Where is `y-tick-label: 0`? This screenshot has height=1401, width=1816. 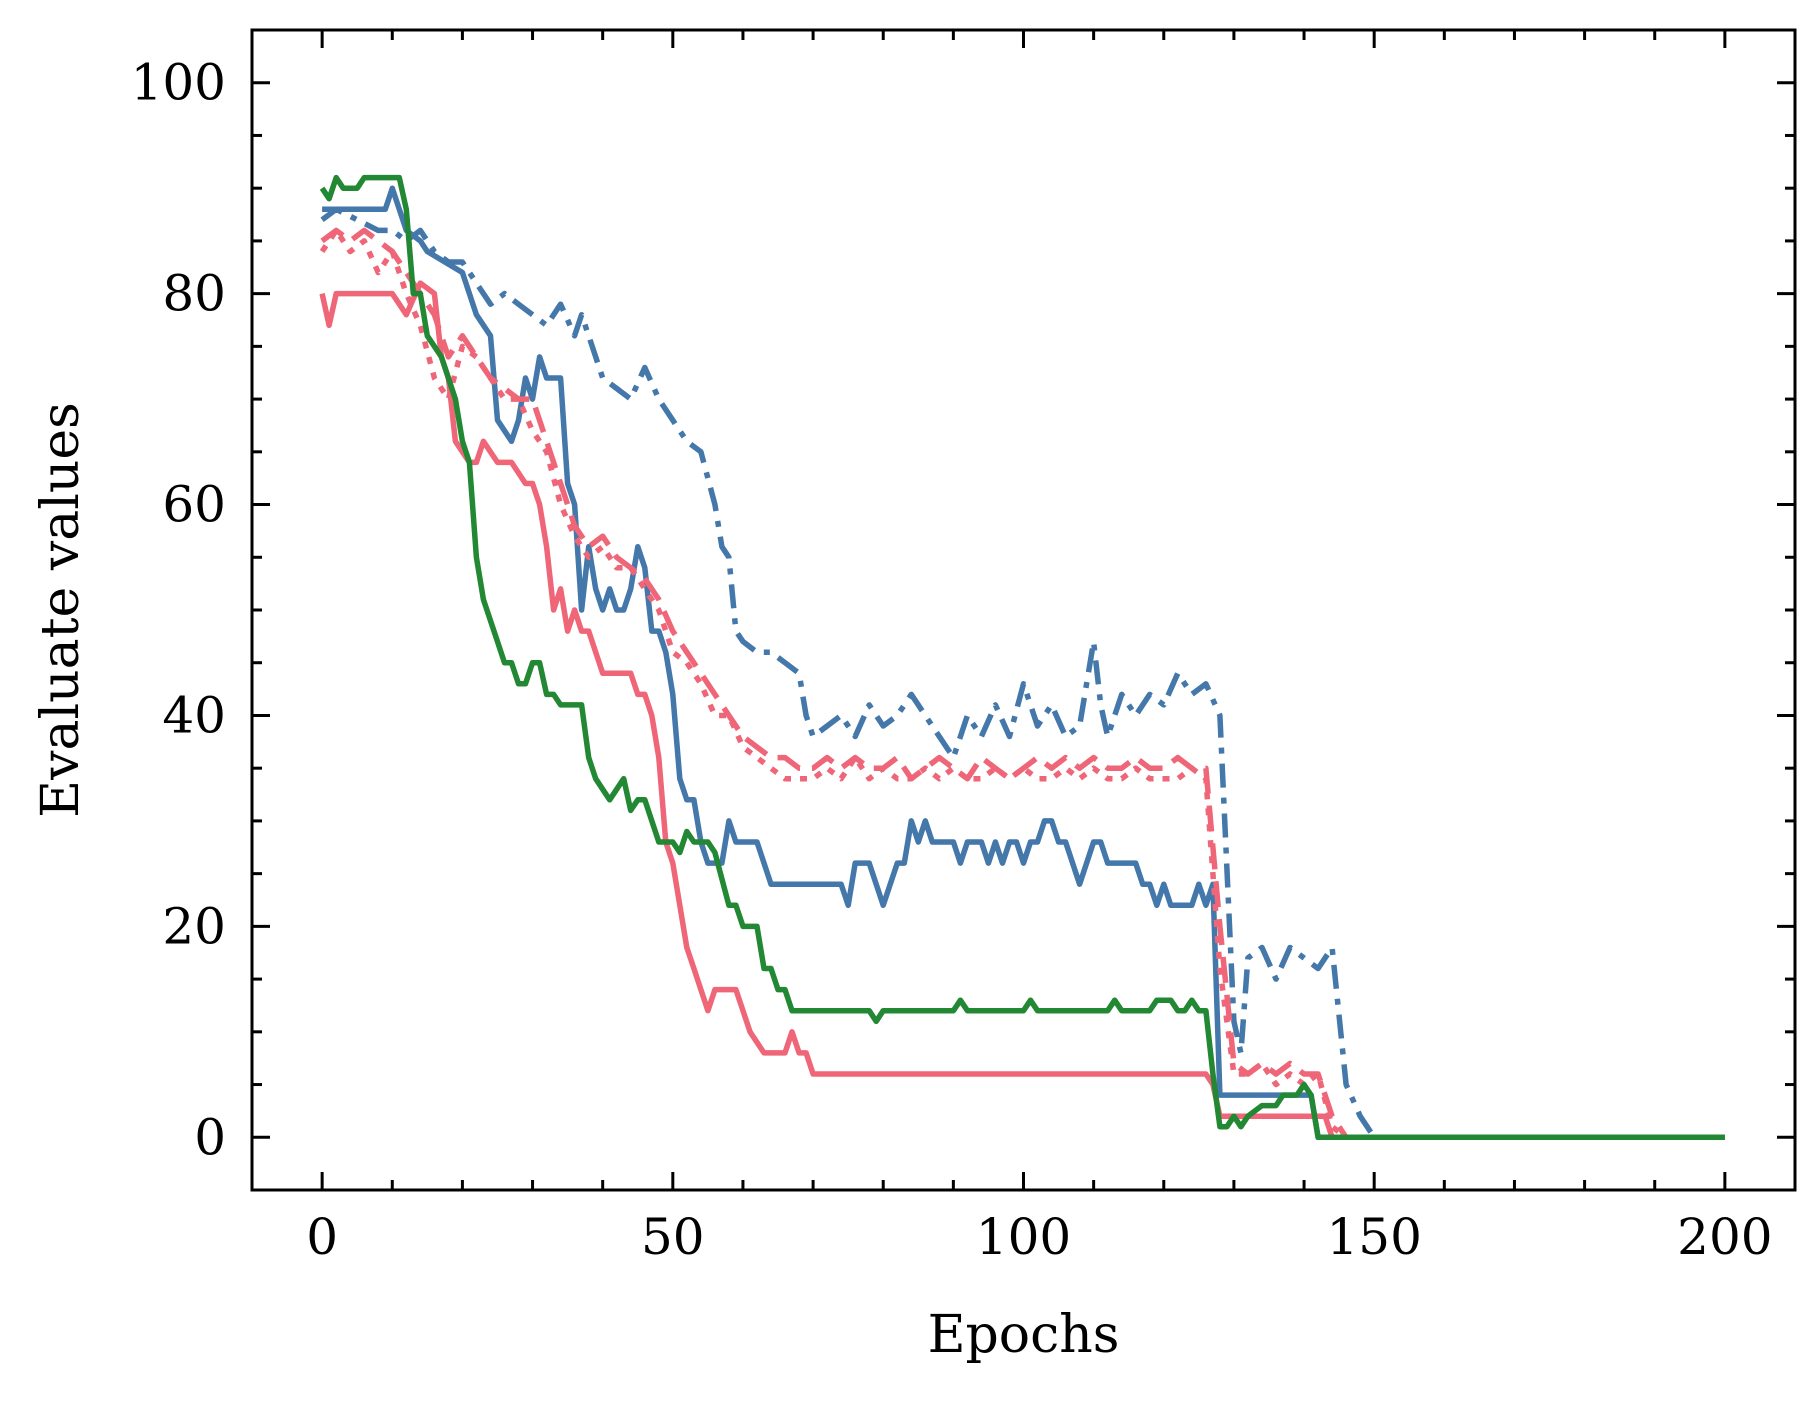
y-tick-label: 0 is located at coordinates (210, 1137).